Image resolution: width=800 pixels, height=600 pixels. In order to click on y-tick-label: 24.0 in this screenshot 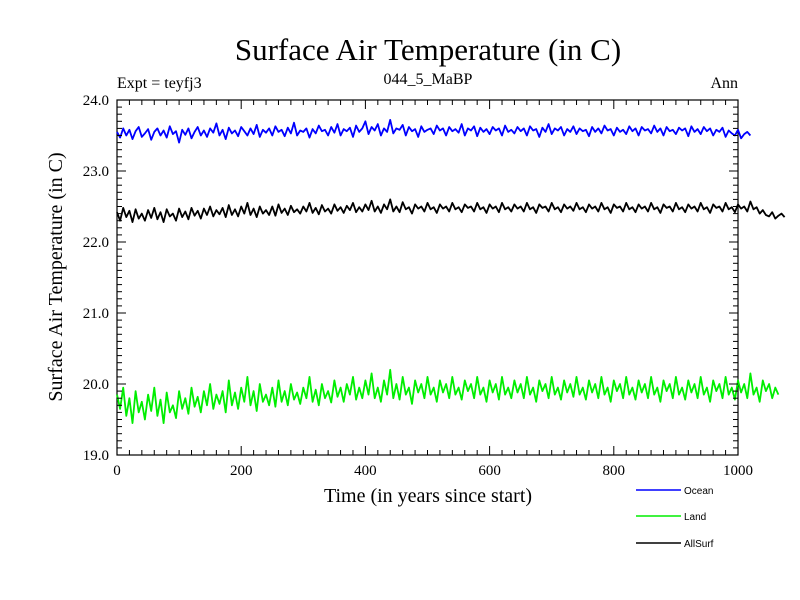, I will do `click(96, 101)`.